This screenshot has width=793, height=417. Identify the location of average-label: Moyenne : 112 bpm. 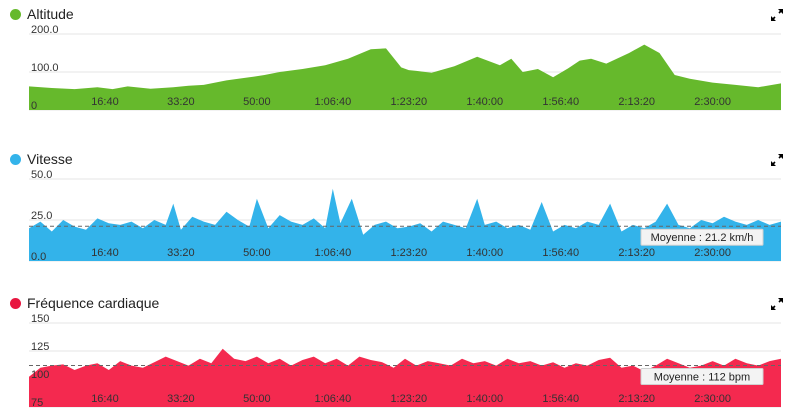
(702, 378).